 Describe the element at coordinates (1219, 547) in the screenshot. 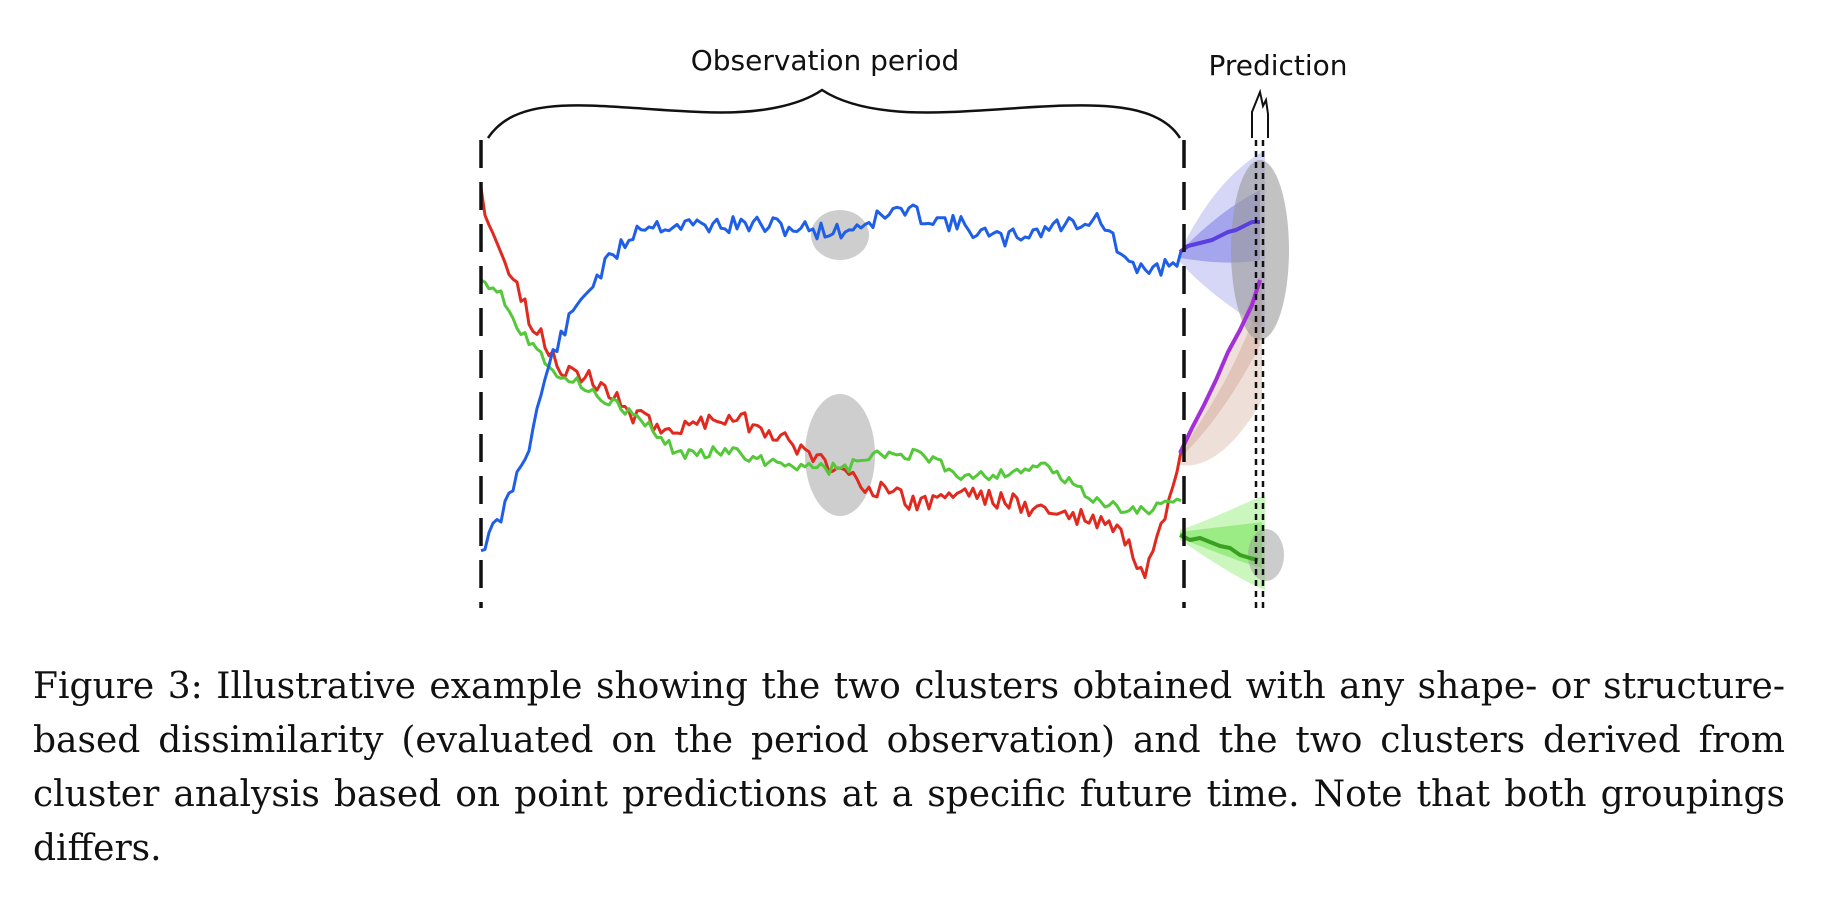

I see `green-prediction-line` at that location.